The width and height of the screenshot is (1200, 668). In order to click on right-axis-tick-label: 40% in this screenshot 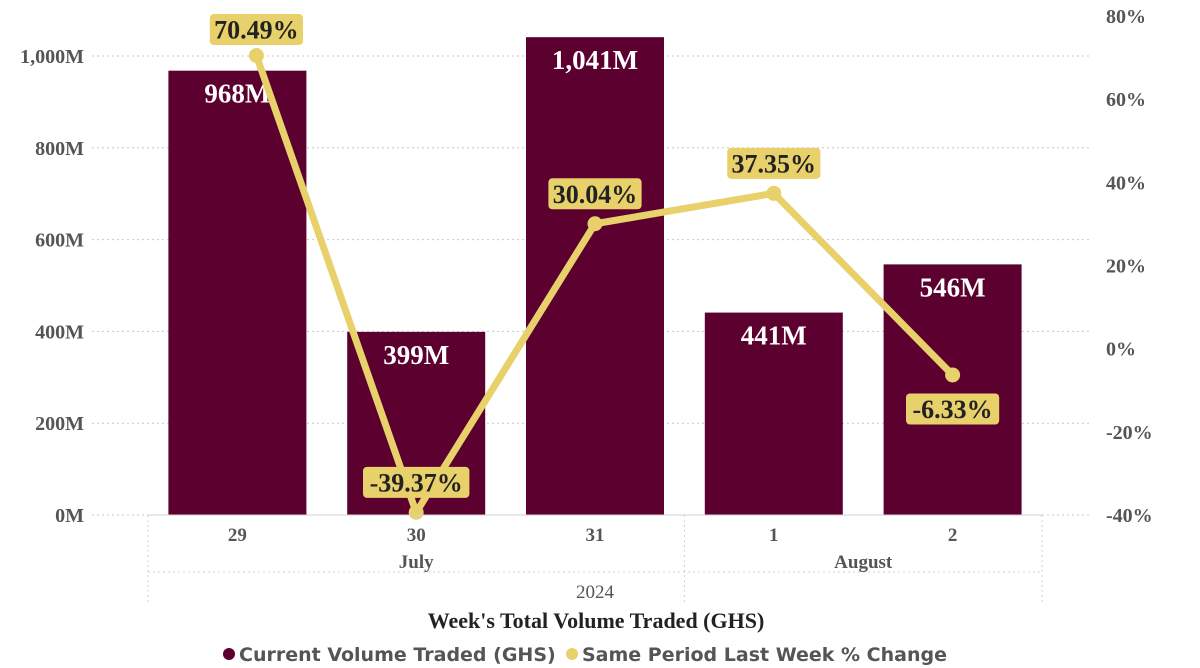, I will do `click(1126, 183)`.